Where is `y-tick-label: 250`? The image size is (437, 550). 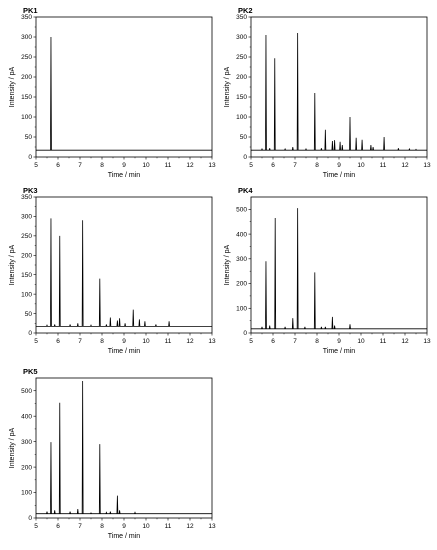 y-tick-label: 250 is located at coordinates (241, 57).